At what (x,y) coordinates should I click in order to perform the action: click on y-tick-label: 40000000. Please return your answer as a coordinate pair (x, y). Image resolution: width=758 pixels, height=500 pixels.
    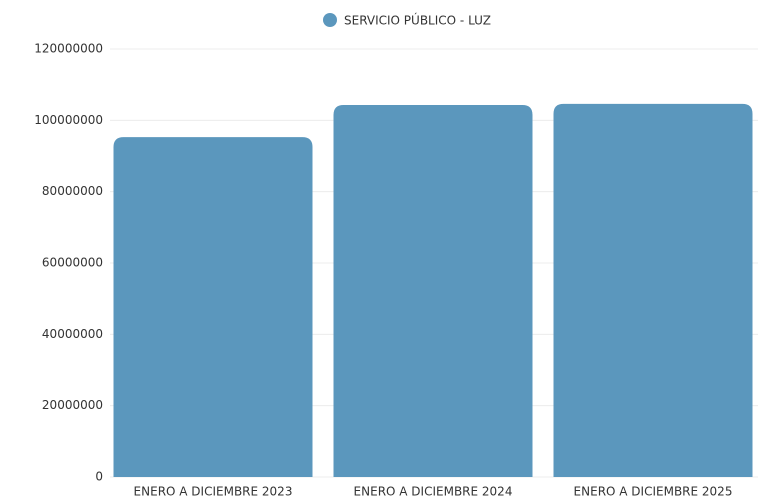
    Looking at the image, I should click on (72, 334).